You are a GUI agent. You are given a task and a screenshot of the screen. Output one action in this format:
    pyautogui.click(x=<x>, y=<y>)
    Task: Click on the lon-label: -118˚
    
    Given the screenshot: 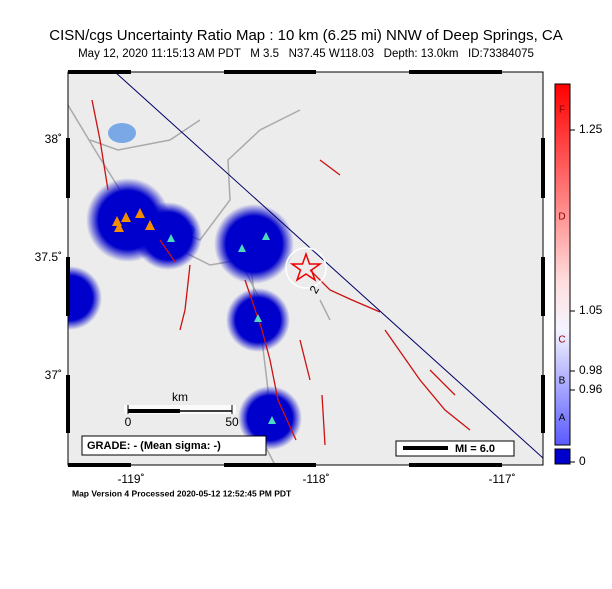 What is the action you would take?
    pyautogui.click(x=315, y=479)
    